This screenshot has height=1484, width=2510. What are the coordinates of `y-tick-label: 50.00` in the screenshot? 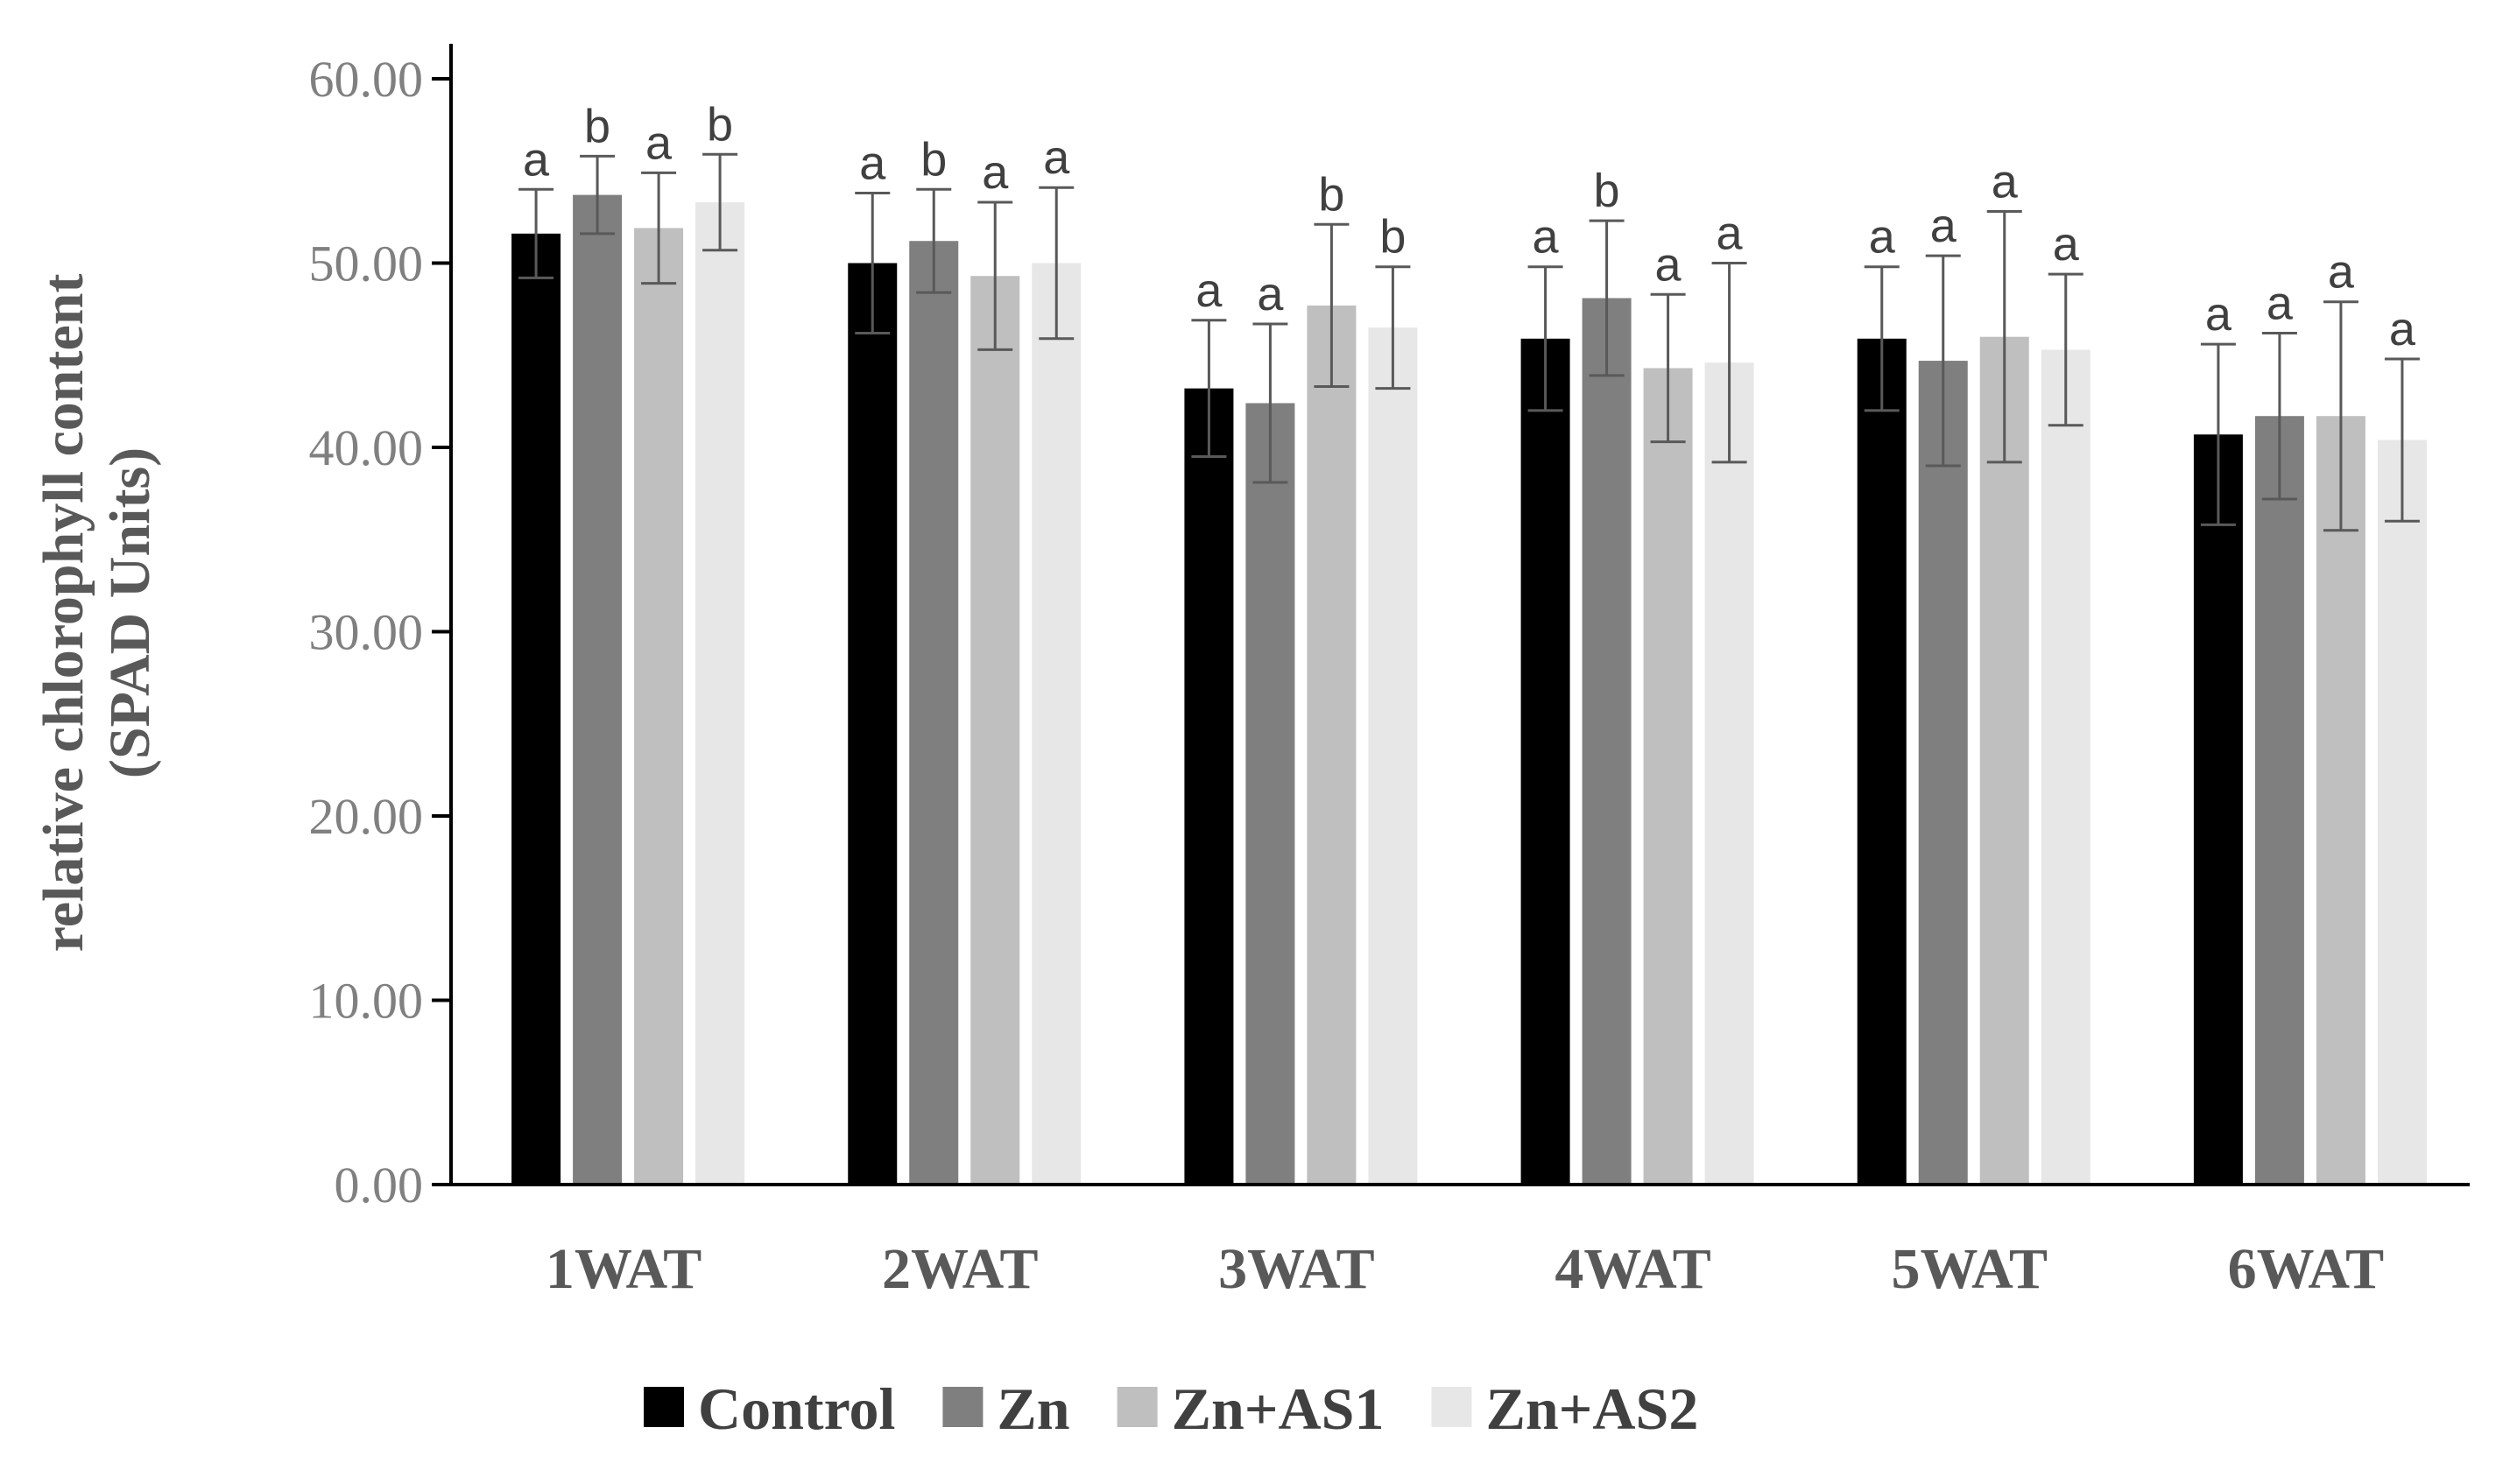 It's located at (366, 264).